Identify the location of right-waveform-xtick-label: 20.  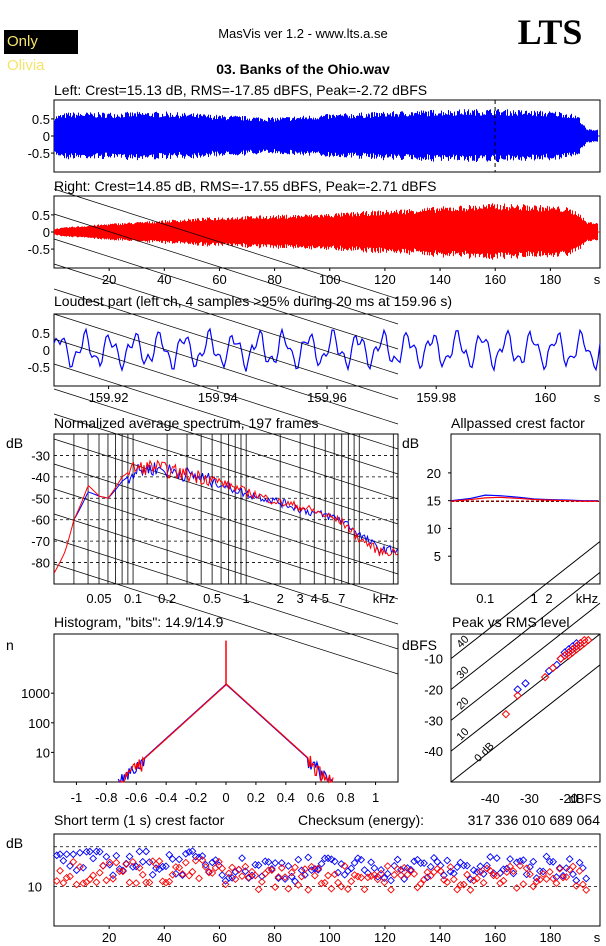
(109, 279).